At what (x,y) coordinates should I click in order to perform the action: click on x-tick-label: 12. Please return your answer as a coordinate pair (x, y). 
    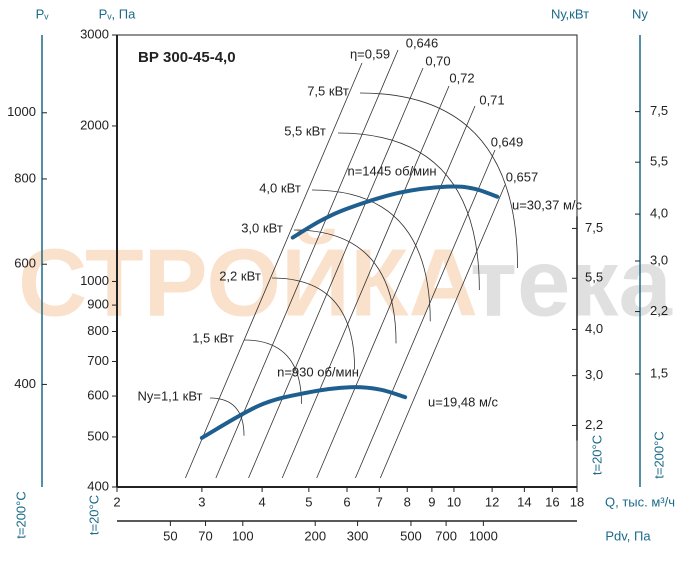
    Looking at the image, I should click on (492, 501).